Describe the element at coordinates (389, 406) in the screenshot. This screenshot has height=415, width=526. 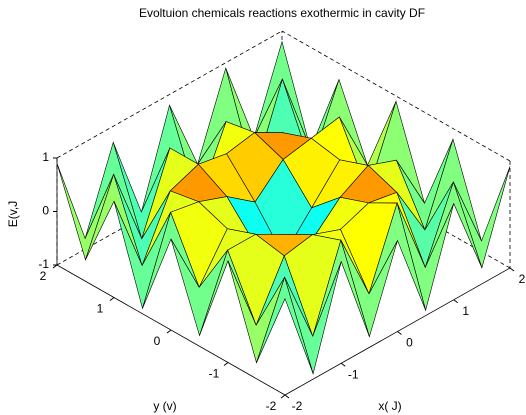
I see `x-axis-label: x( J)` at that location.